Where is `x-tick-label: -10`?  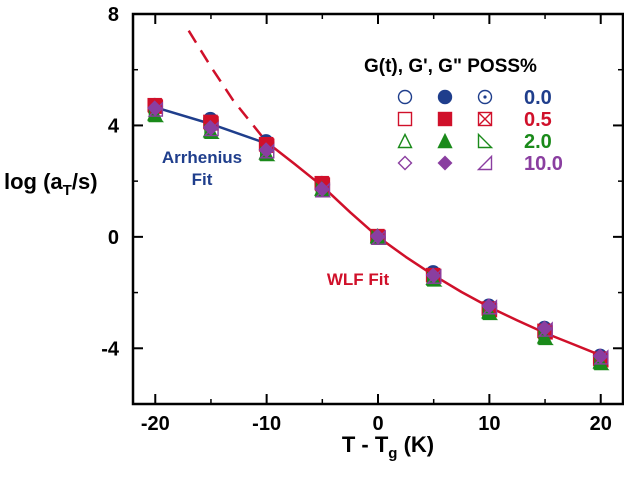 x-tick-label: -10 is located at coordinates (266, 424).